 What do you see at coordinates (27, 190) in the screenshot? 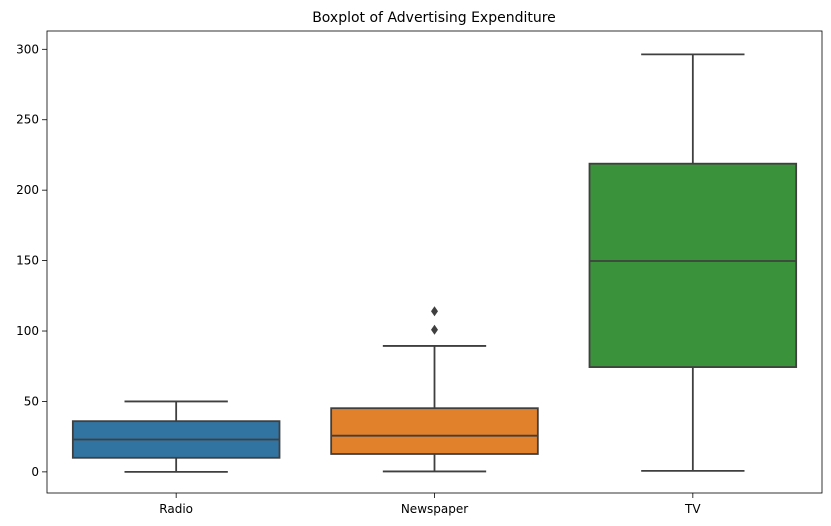
I see `y-tick-label-200: 200` at bounding box center [27, 190].